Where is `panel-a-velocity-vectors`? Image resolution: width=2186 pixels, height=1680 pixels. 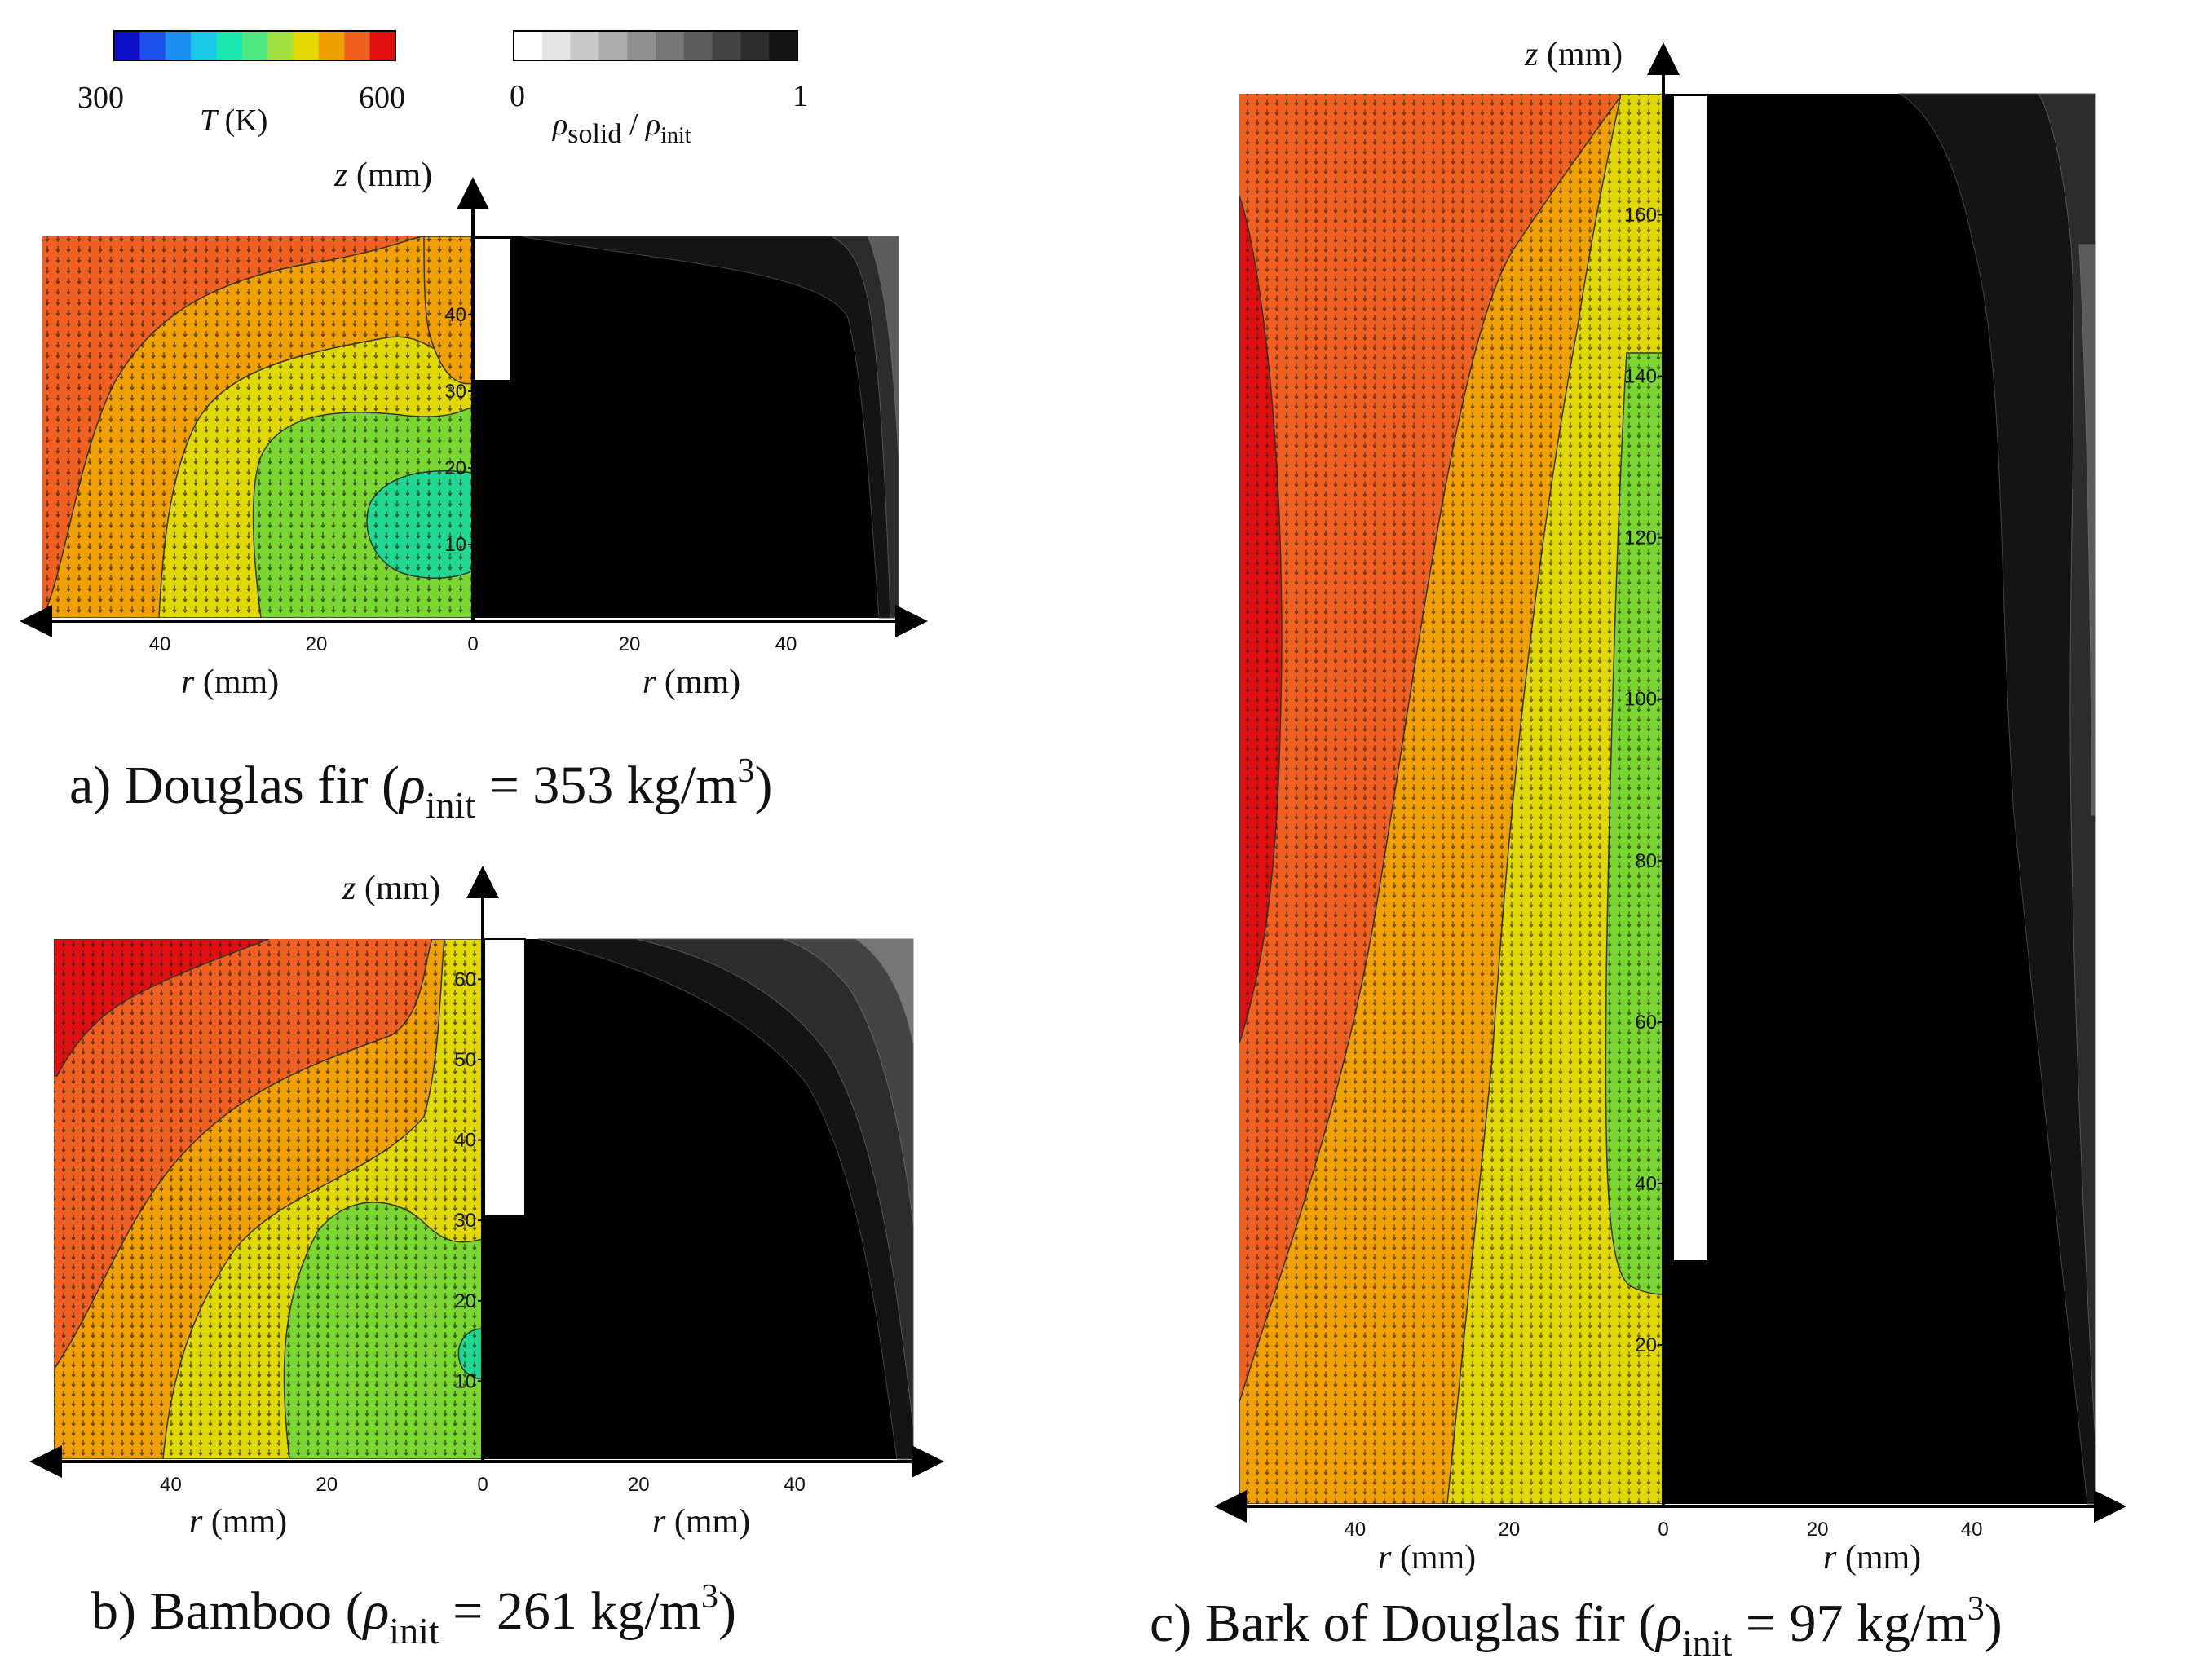
panel-a-velocity-vectors is located at coordinates (257, 427).